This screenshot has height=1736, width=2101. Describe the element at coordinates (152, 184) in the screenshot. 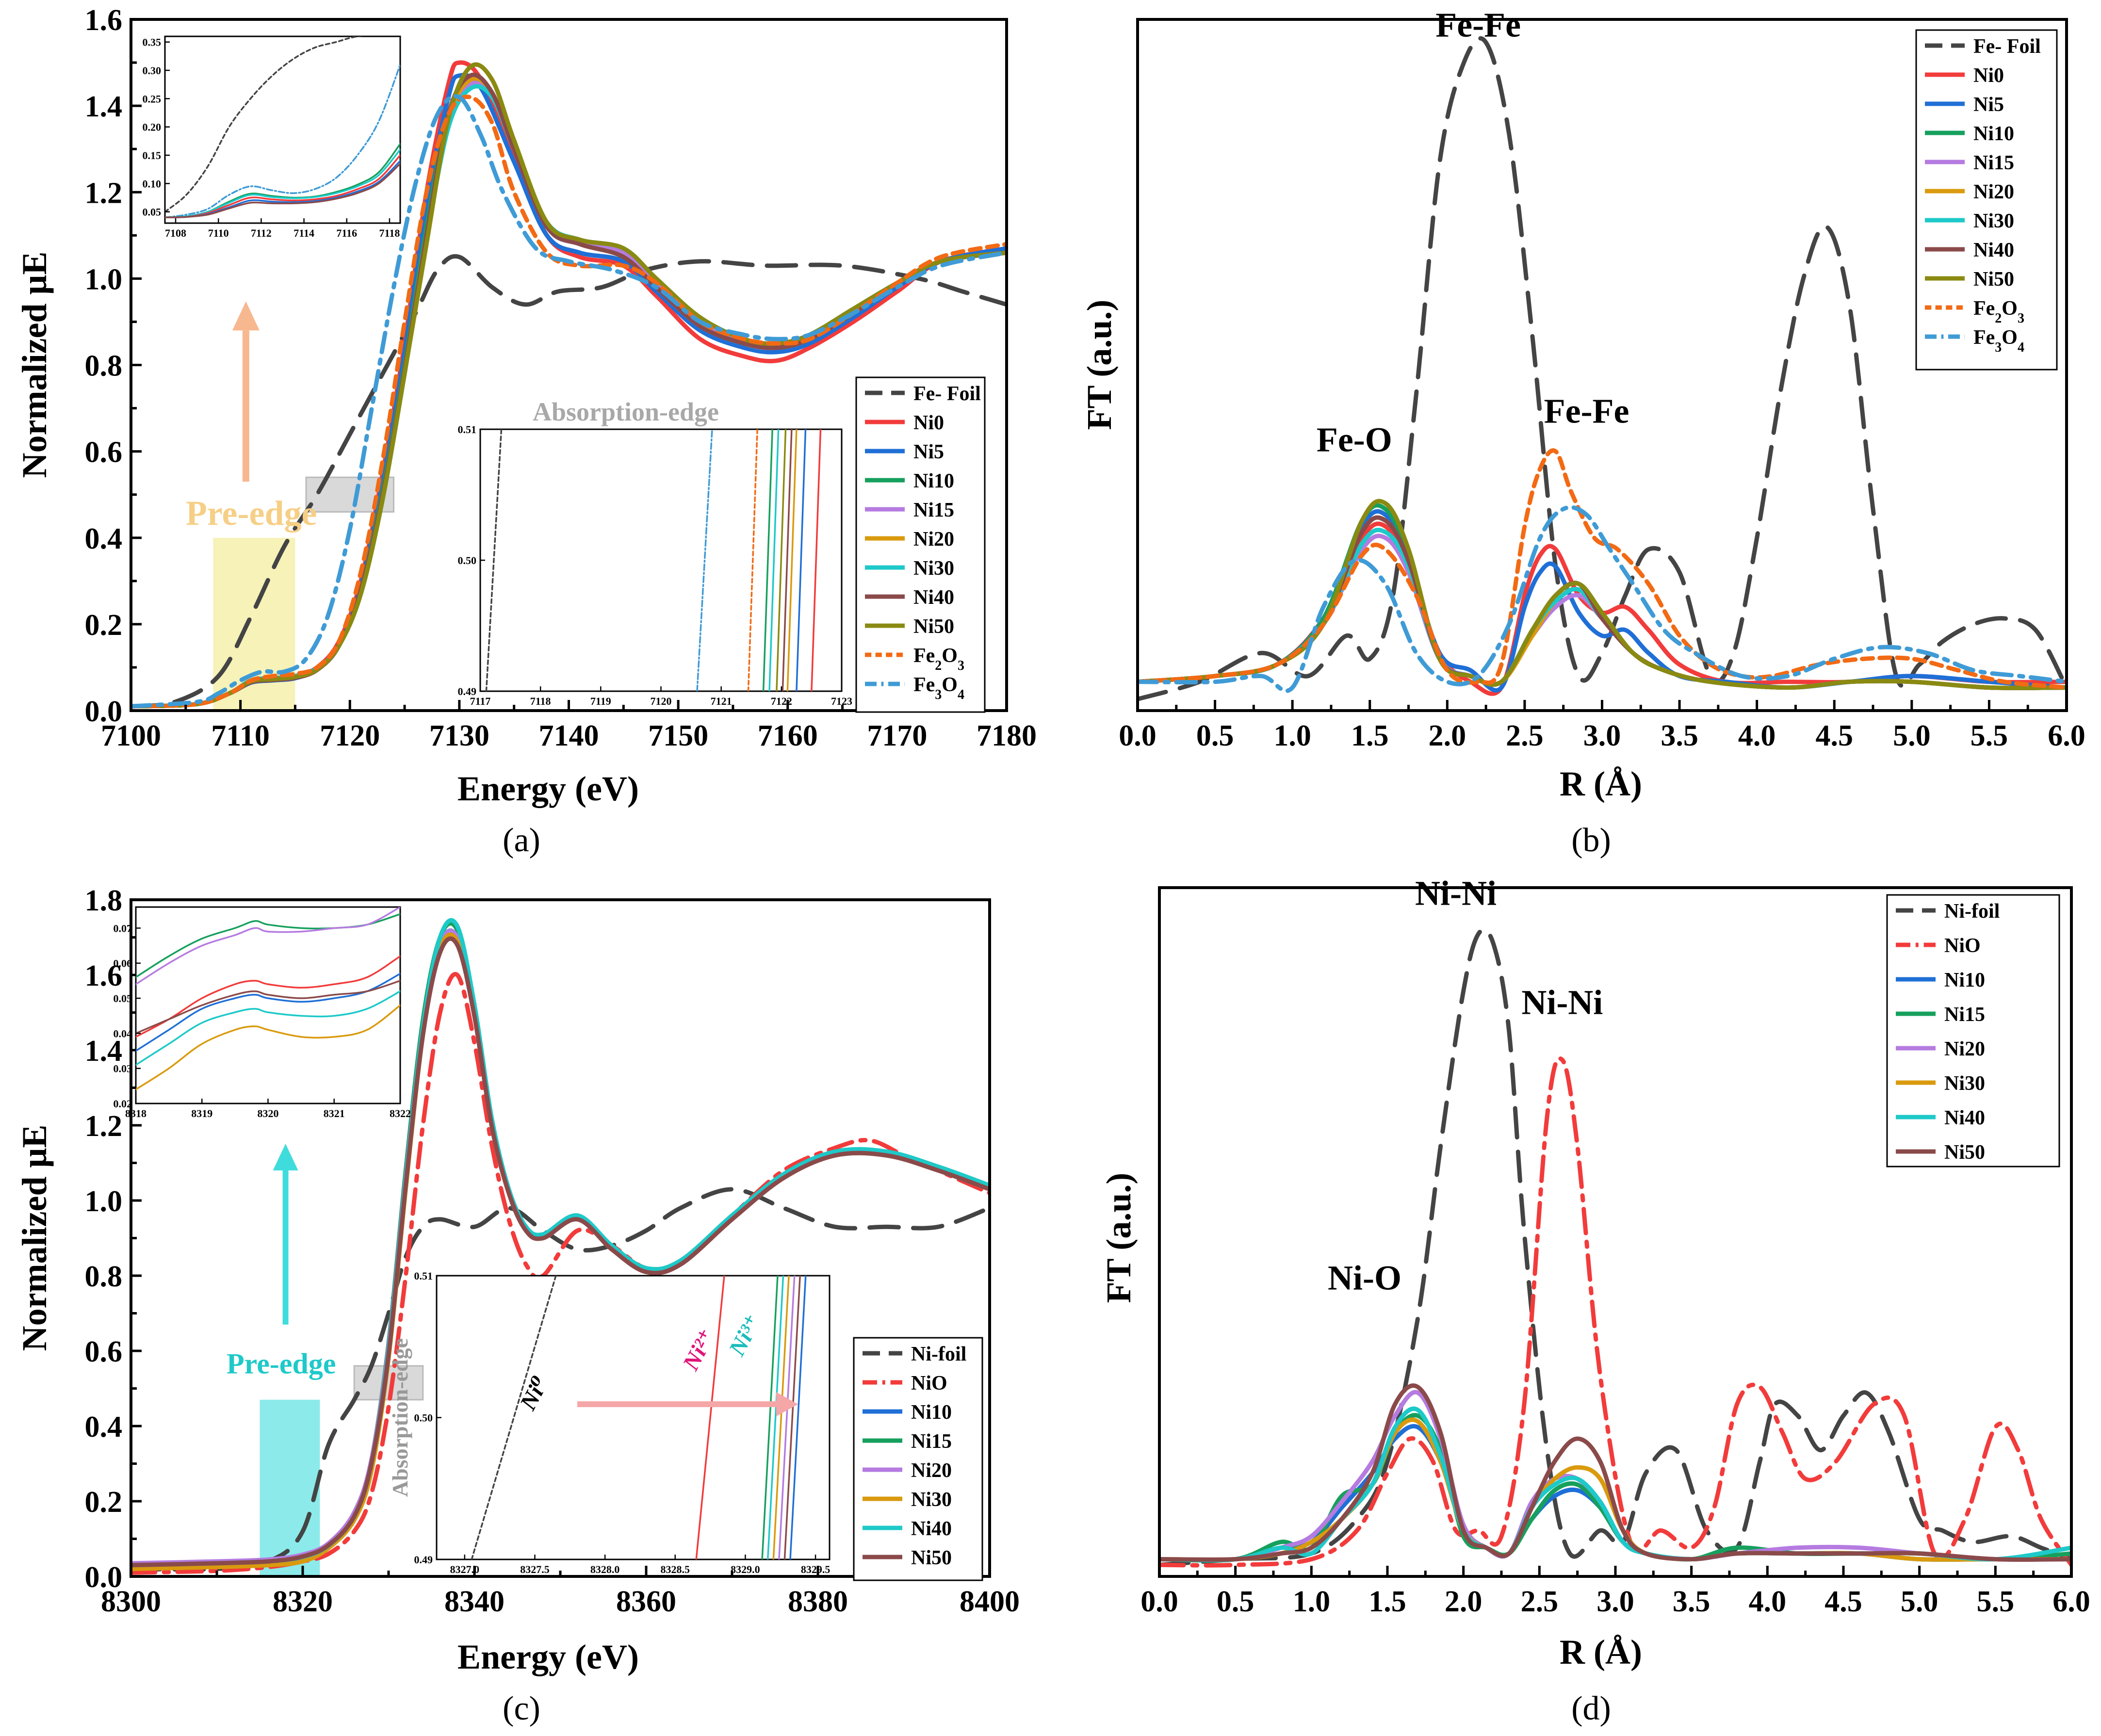

I see `inset-y-tick-label: 0.10` at that location.